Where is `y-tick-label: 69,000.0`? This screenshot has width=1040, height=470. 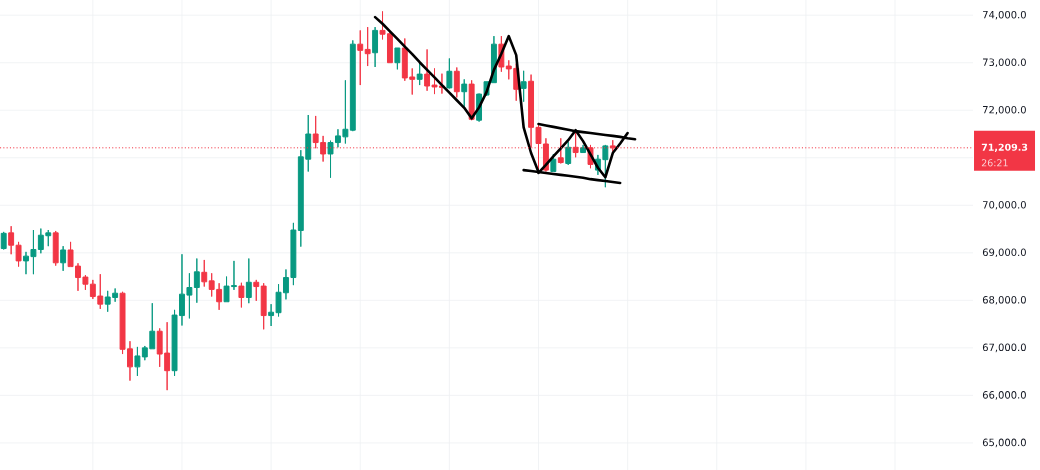 y-tick-label: 69,000.0 is located at coordinates (1004, 253).